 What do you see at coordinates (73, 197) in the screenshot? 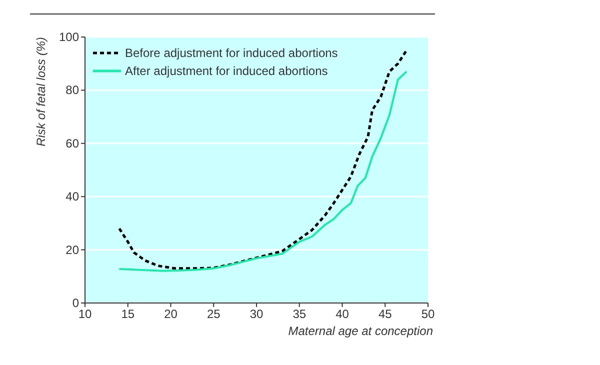
I see `y-tick-label: 40` at bounding box center [73, 197].